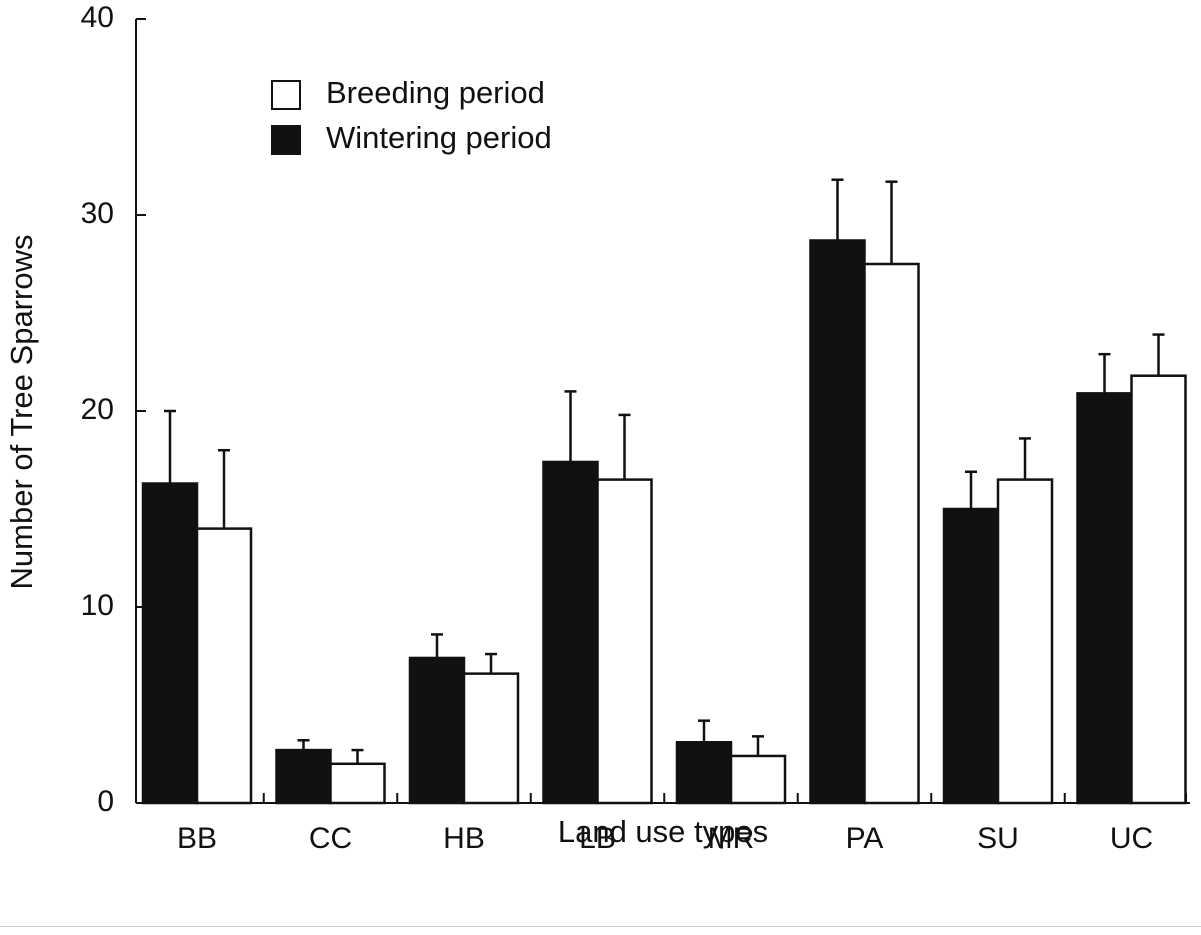  What do you see at coordinates (197, 838) in the screenshot?
I see `x-tick-label: BB` at bounding box center [197, 838].